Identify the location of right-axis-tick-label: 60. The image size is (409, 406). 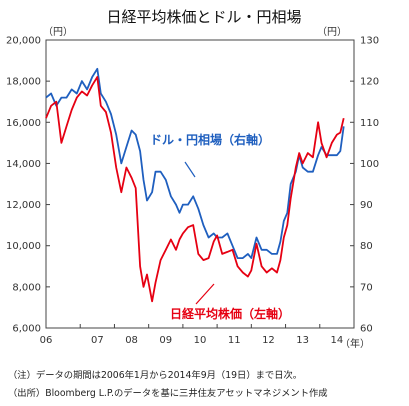
(366, 329).